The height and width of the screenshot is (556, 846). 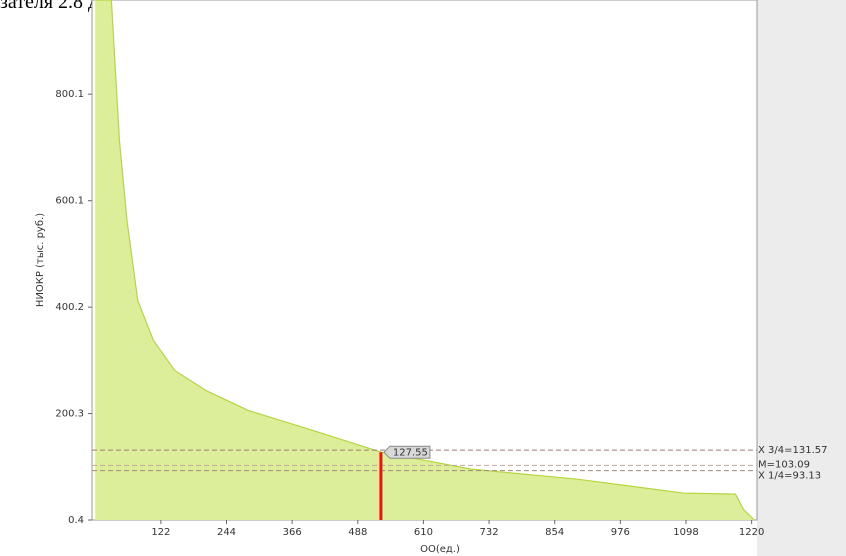 I want to click on x-tick-label: 366, so click(x=292, y=532).